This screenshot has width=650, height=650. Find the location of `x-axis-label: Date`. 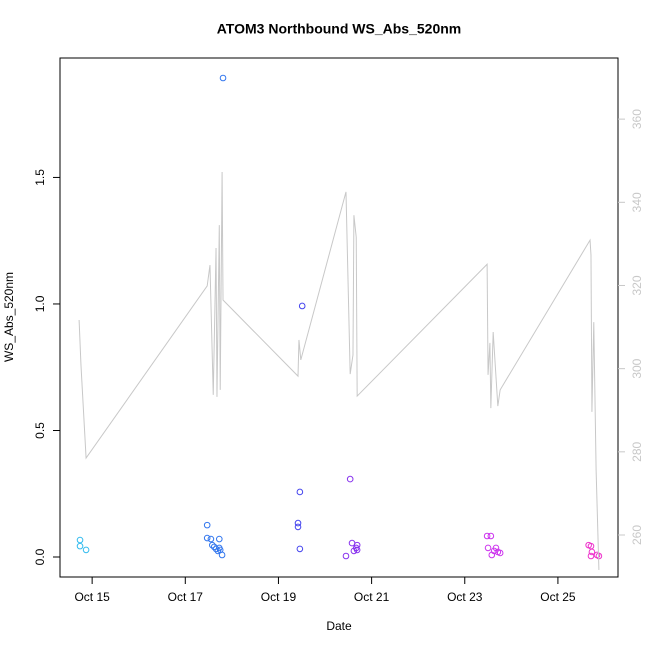

x-axis-label: Date is located at coordinates (339, 626).